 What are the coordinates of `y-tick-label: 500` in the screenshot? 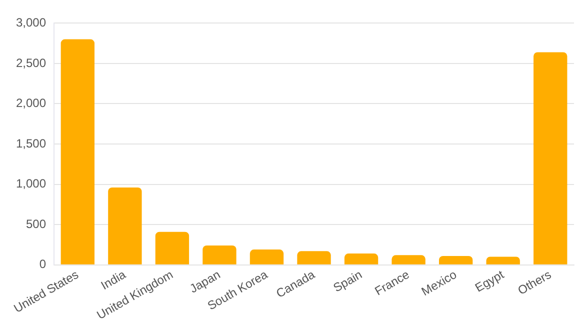 It's located at (36, 223).